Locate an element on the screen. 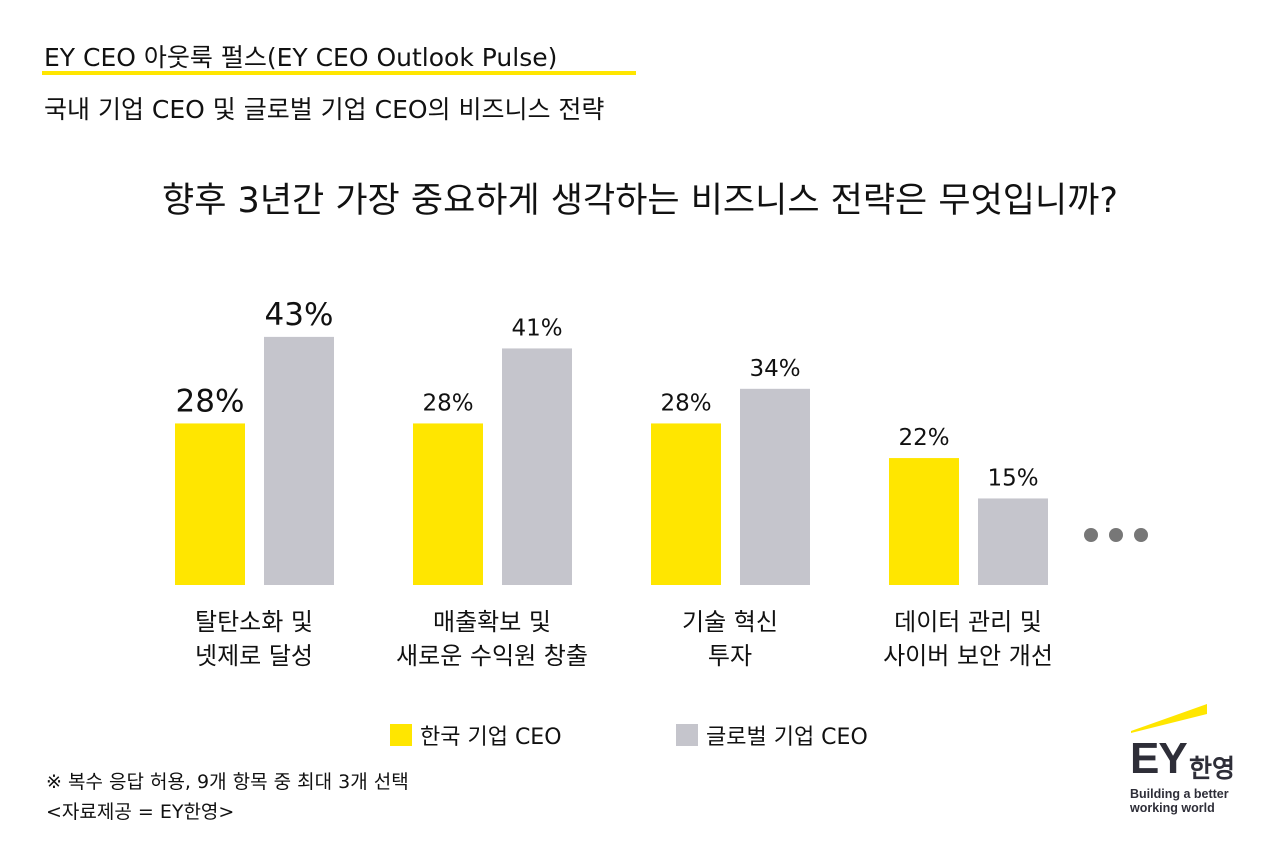 The image size is (1280, 853). category-label-4: 데이터 관리 및 사이버 보안 개선 is located at coordinates (968, 639).